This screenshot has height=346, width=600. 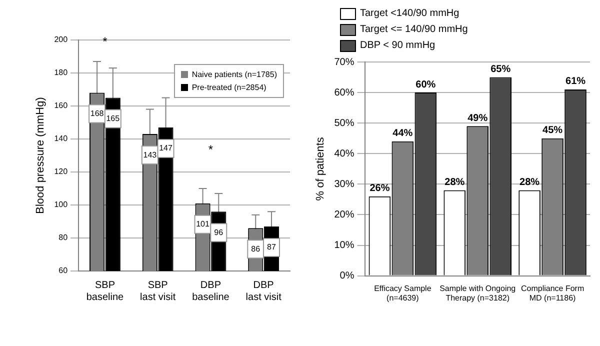 What do you see at coordinates (61, 73) in the screenshot?
I see `y-tick-label: 180` at bounding box center [61, 73].